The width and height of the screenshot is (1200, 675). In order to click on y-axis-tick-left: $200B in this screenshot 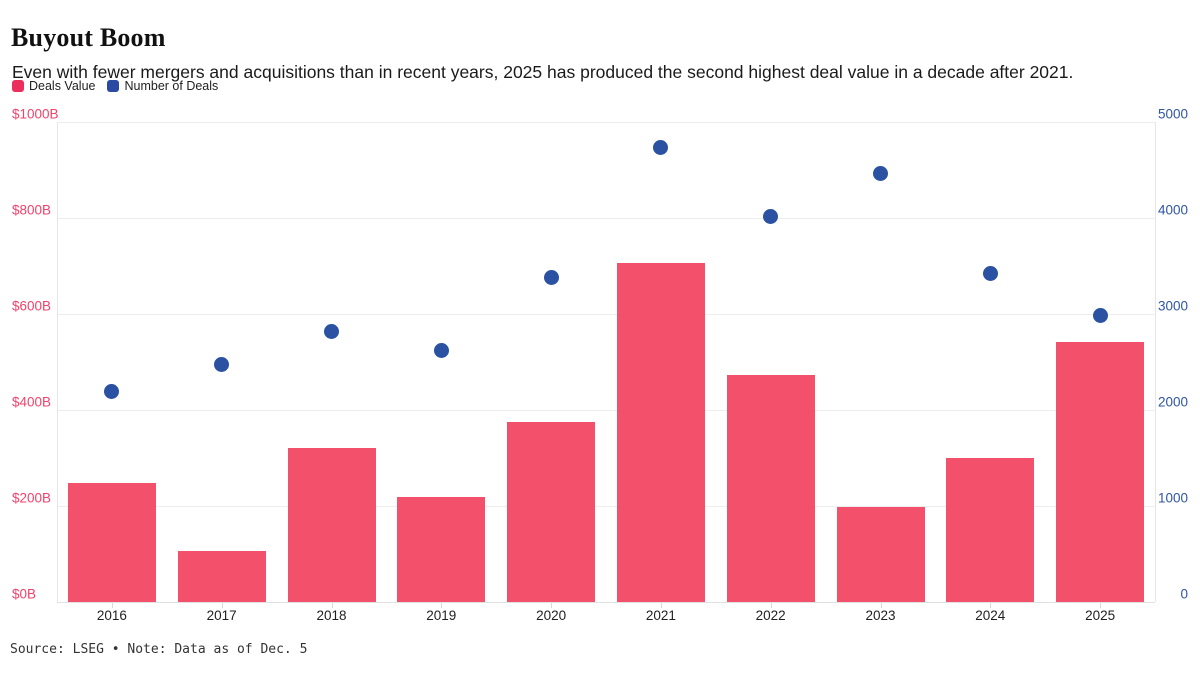, I will do `click(32, 498)`.